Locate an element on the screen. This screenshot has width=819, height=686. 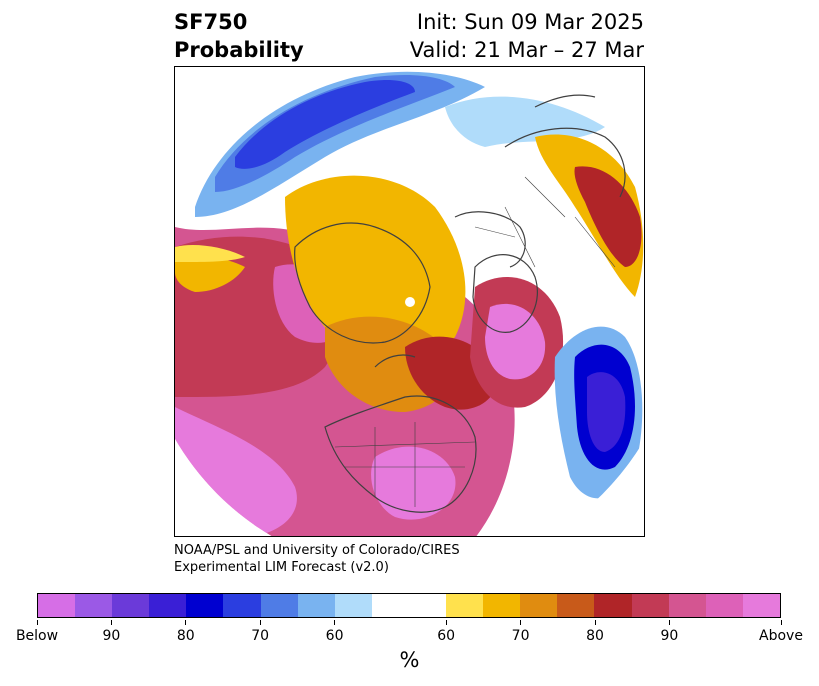
colorbar-units: % is located at coordinates (409, 660).